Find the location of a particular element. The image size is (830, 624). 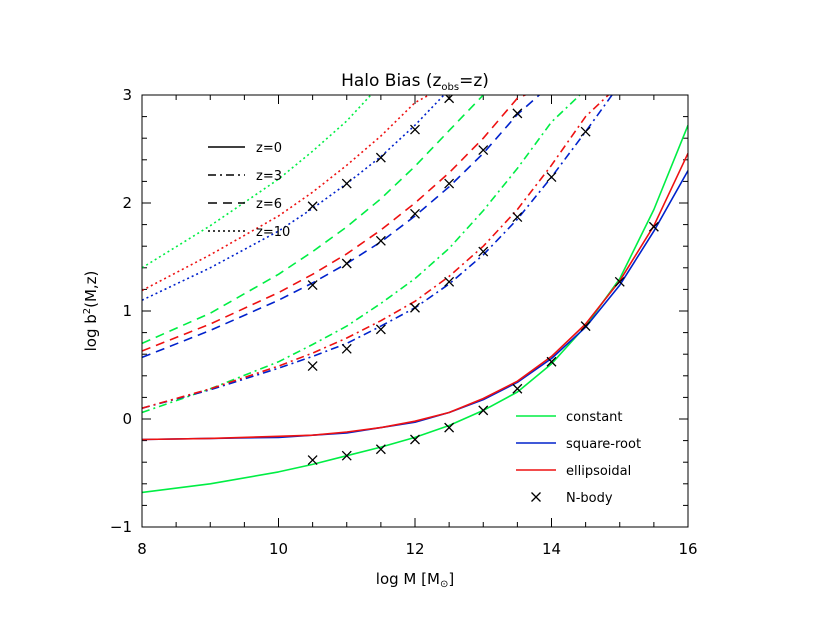

y-tick-label: 0 is located at coordinates (127, 419).